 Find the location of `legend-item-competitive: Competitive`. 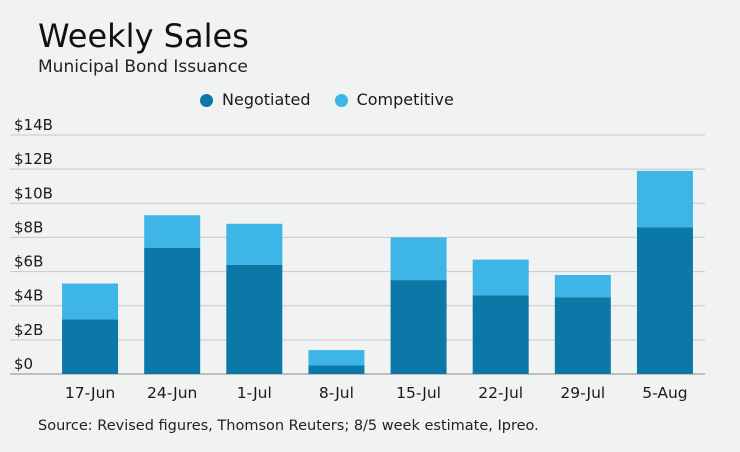

legend-item-competitive: Competitive is located at coordinates (394, 100).